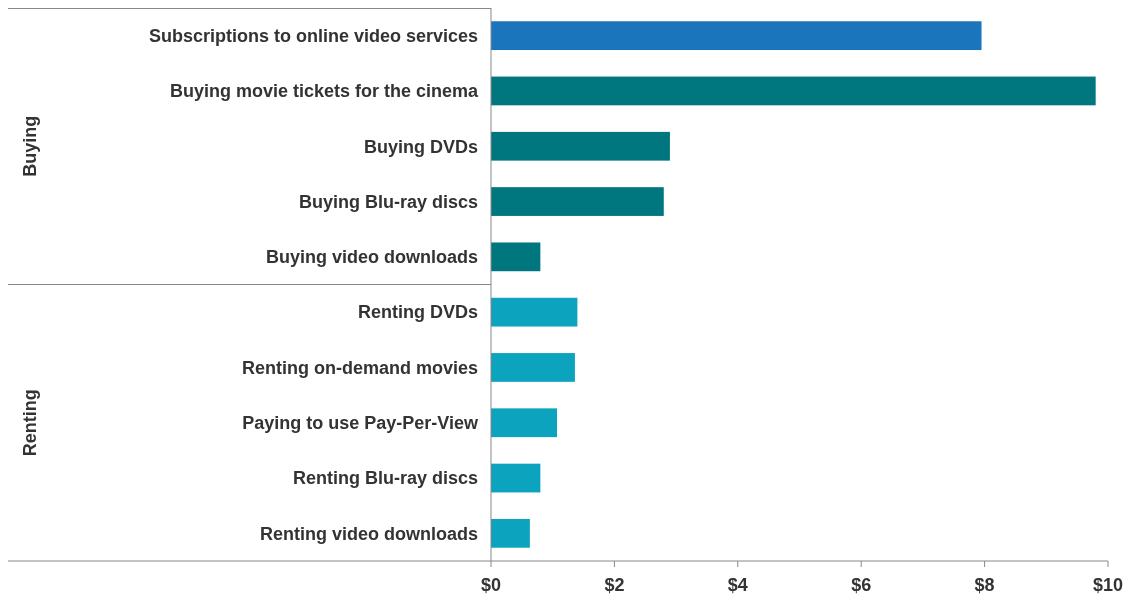  Describe the element at coordinates (30, 423) in the screenshot. I see `text: Renting` at that location.